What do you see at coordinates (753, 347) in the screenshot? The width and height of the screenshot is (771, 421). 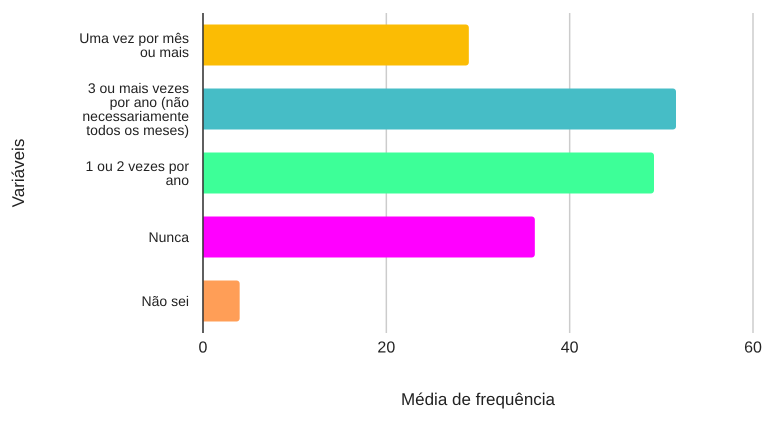 I see `x-tick-label: 60` at bounding box center [753, 347].